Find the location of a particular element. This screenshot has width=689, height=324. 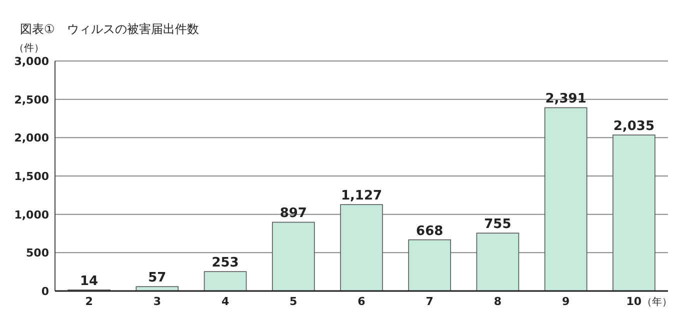

x-tick-label: 10 is located at coordinates (634, 301).